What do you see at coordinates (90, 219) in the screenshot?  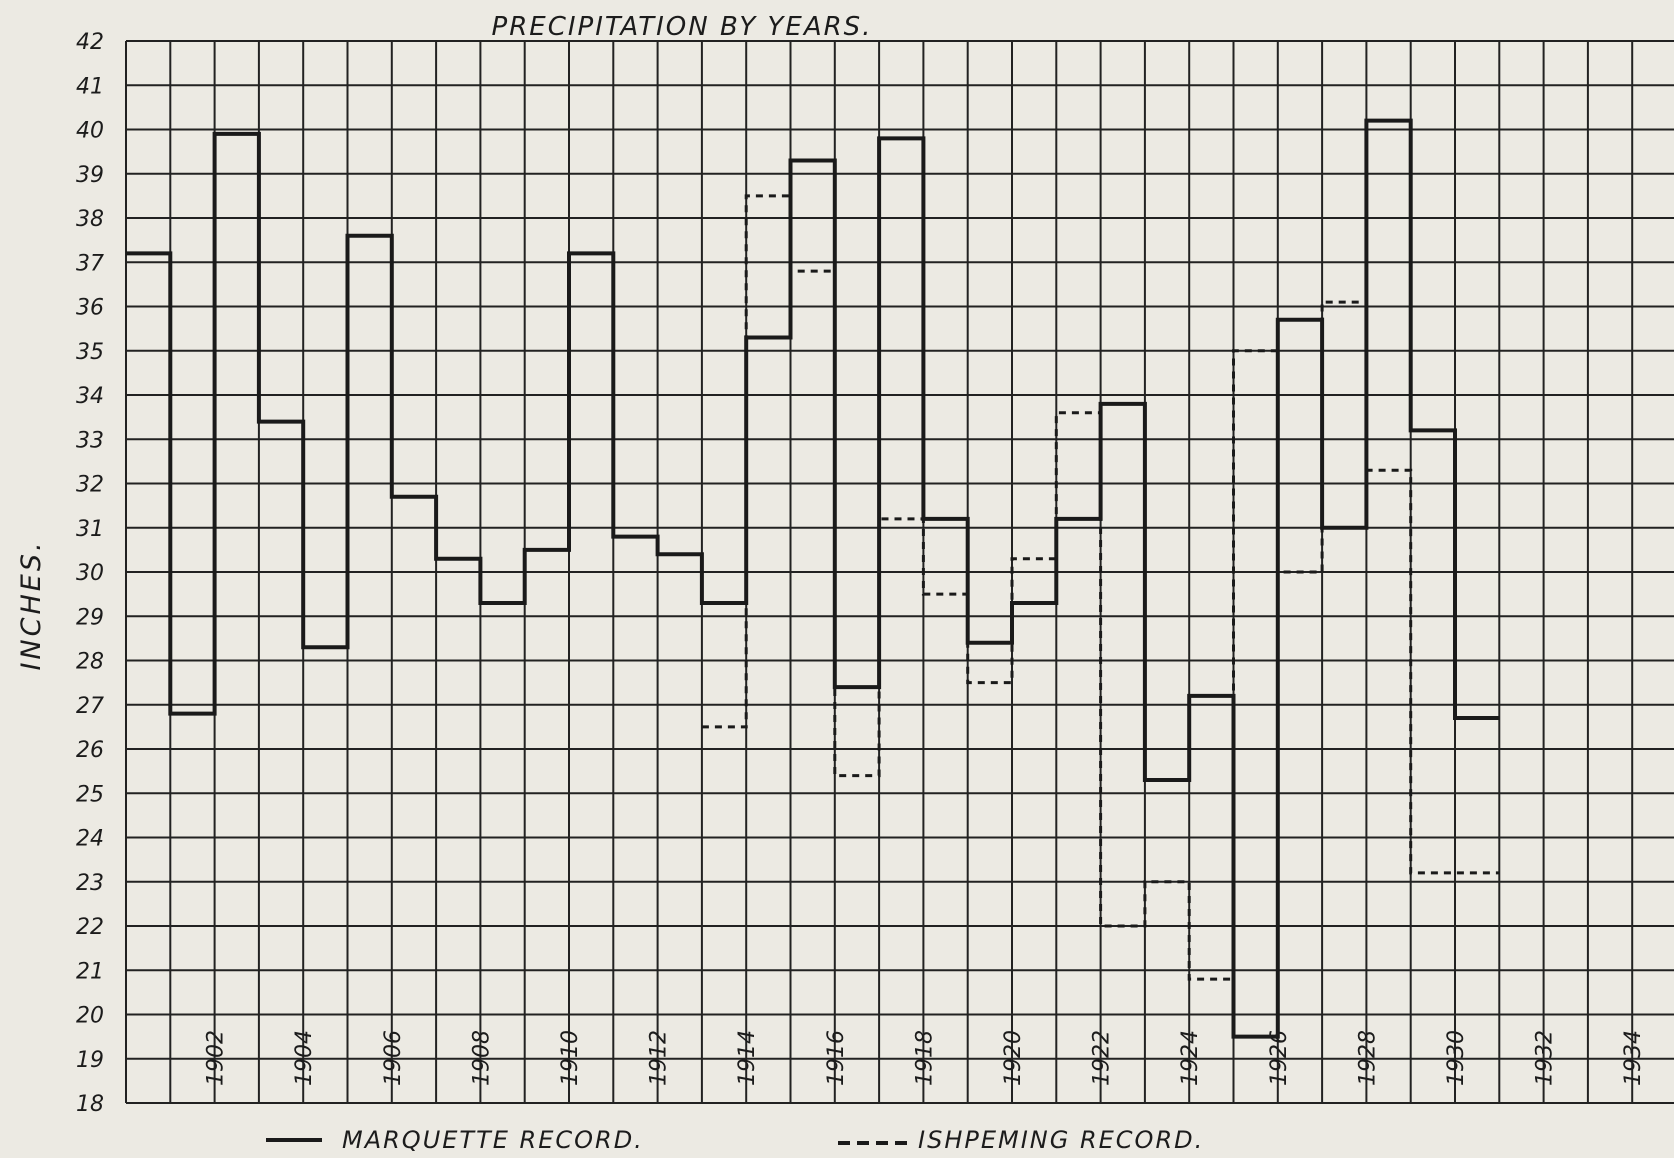 I see `y-tick-label: 38` at bounding box center [90, 219].